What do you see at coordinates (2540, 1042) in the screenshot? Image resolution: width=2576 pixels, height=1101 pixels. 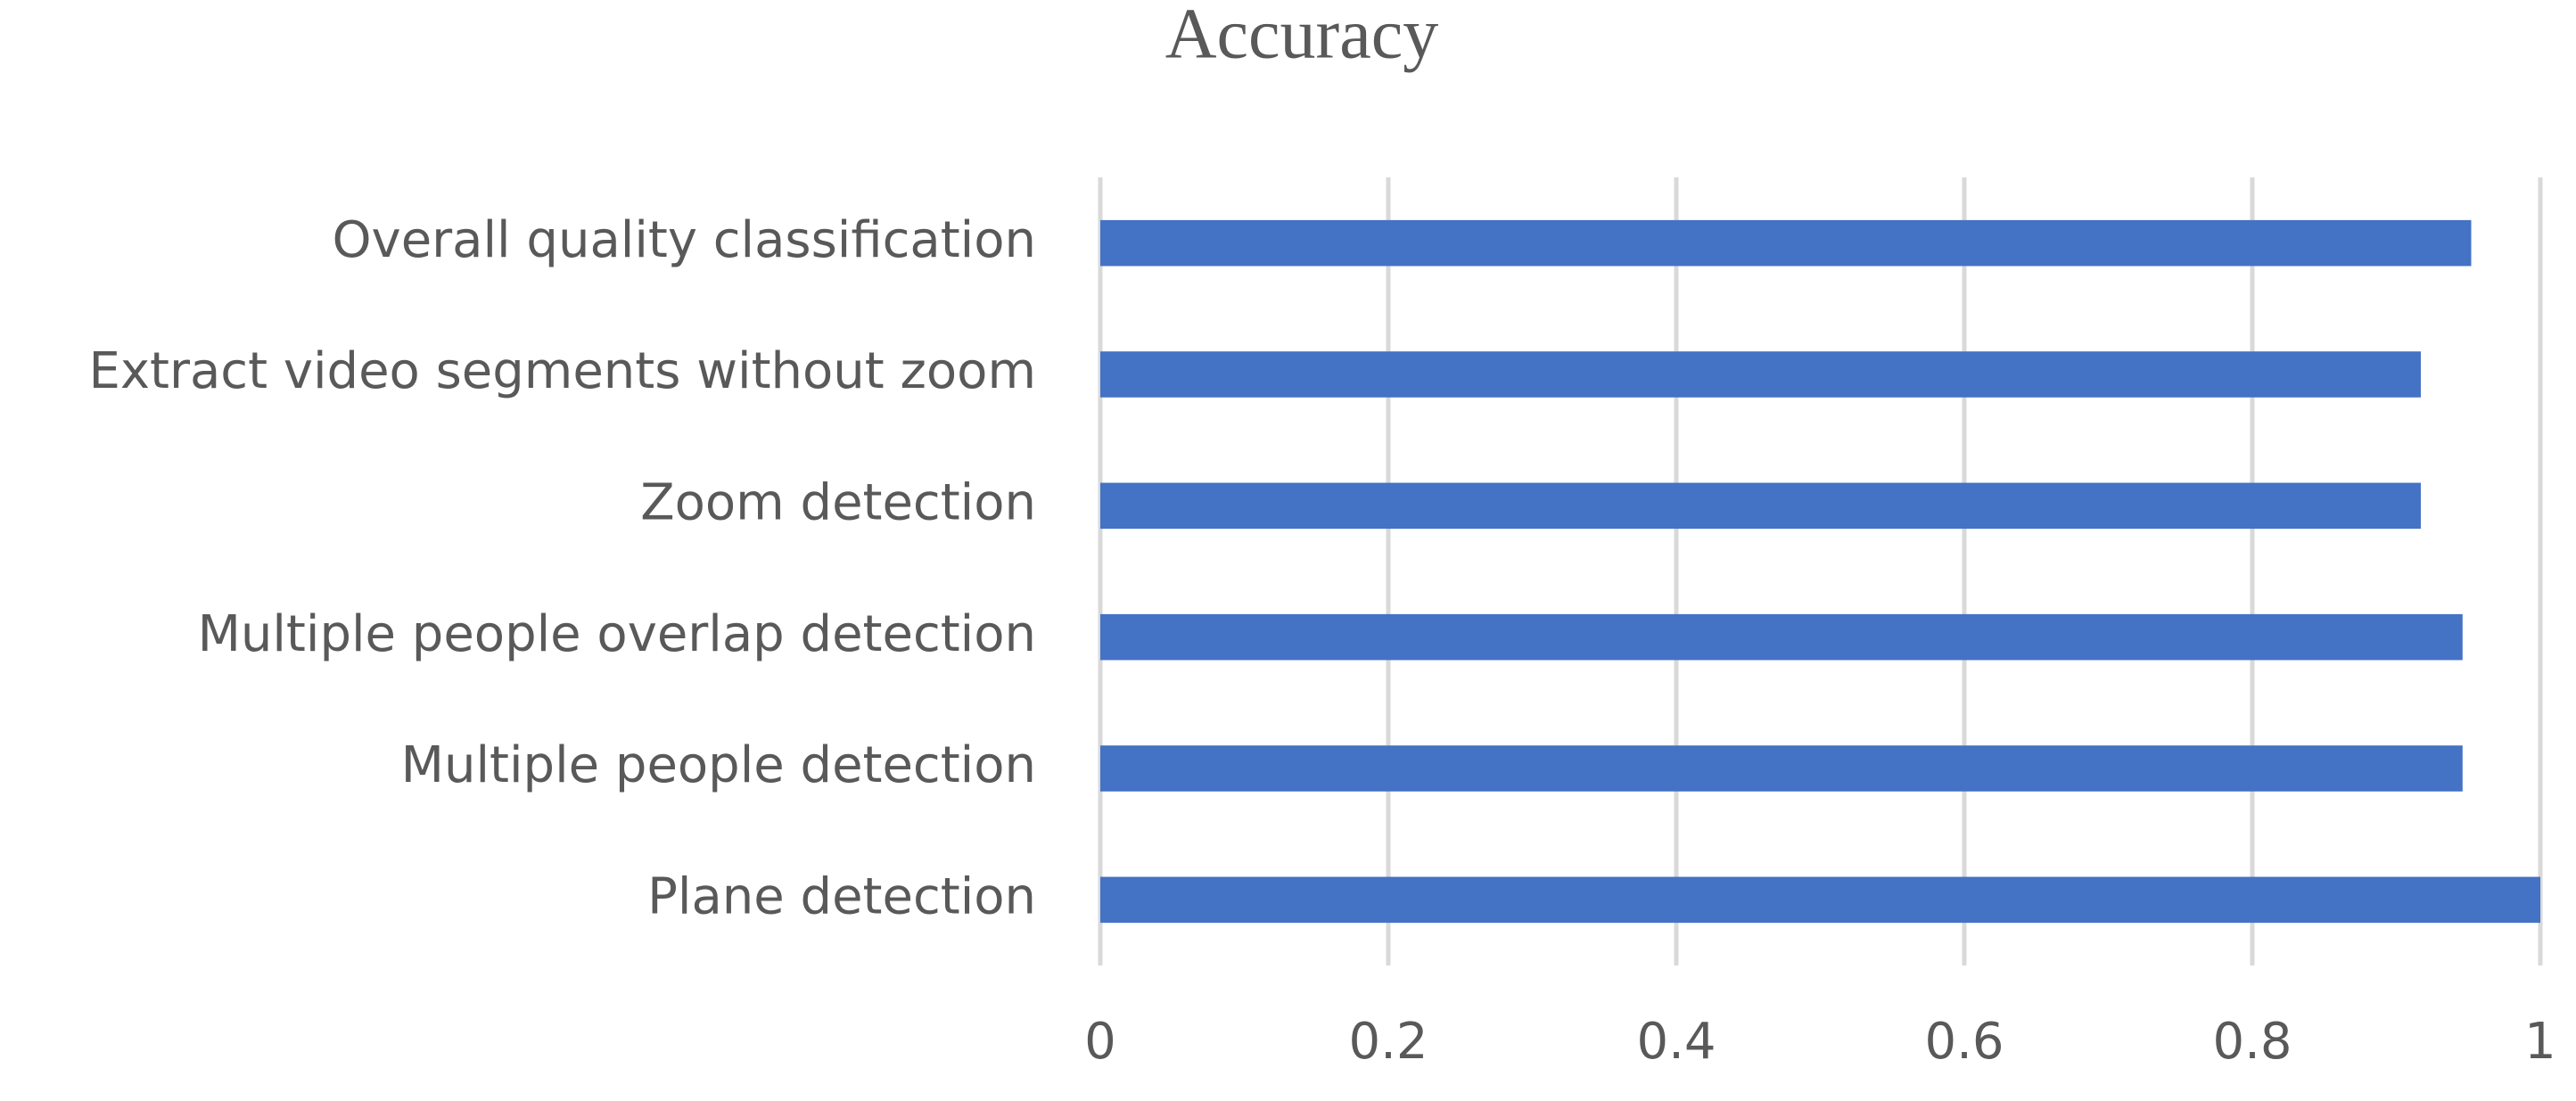 I see `x-tick-label: 1` at bounding box center [2540, 1042].